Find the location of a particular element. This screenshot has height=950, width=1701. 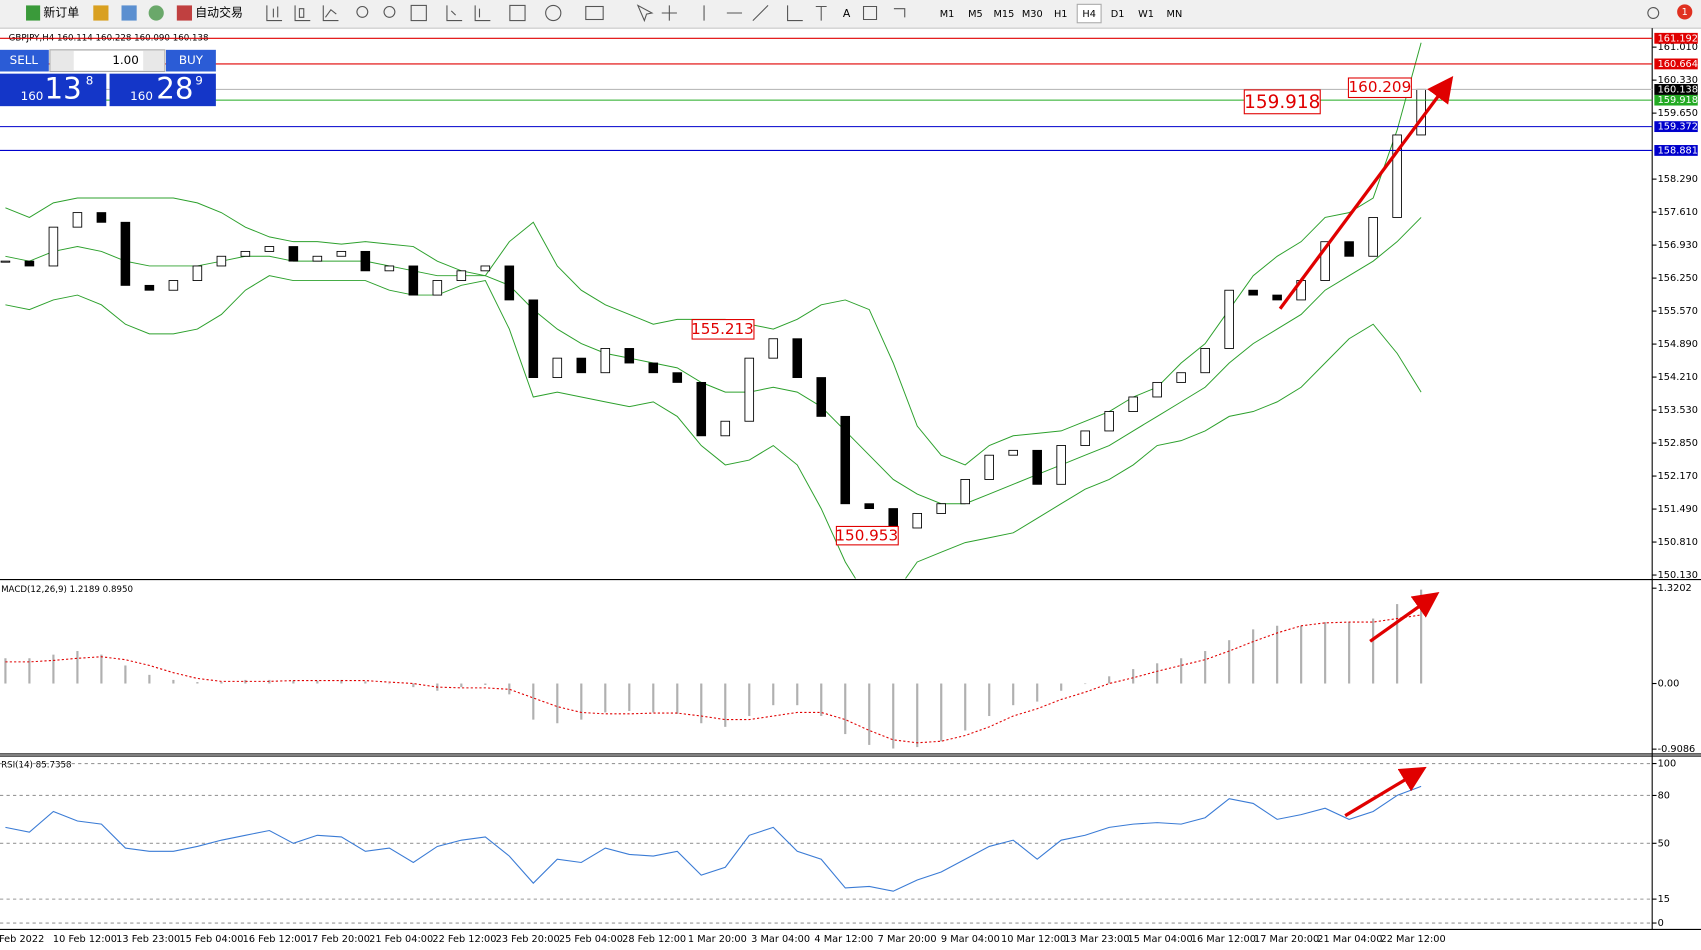

buy-button is located at coordinates (190, 60).